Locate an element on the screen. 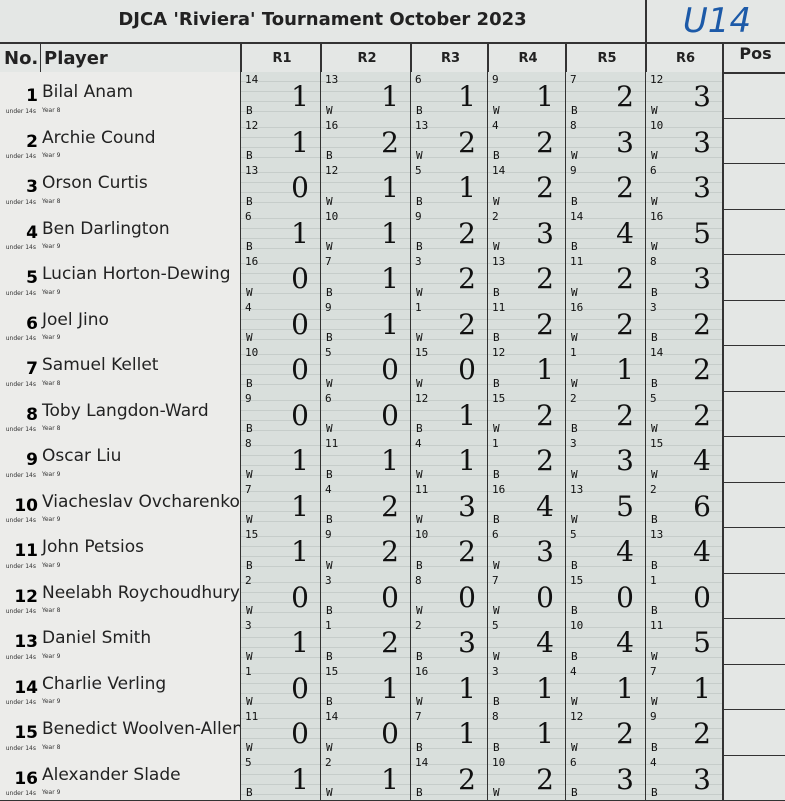  opponent-number: 12 is located at coordinates (576, 716).